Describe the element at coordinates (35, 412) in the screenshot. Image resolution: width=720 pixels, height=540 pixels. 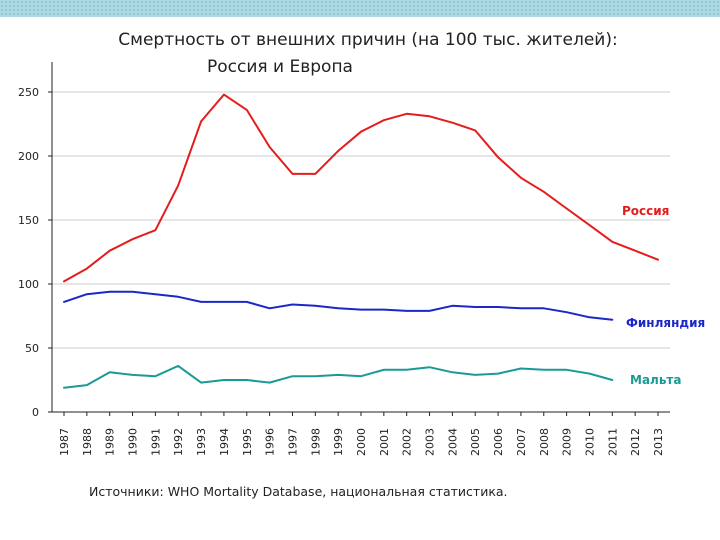
I see `y-tick-label: 0` at that location.